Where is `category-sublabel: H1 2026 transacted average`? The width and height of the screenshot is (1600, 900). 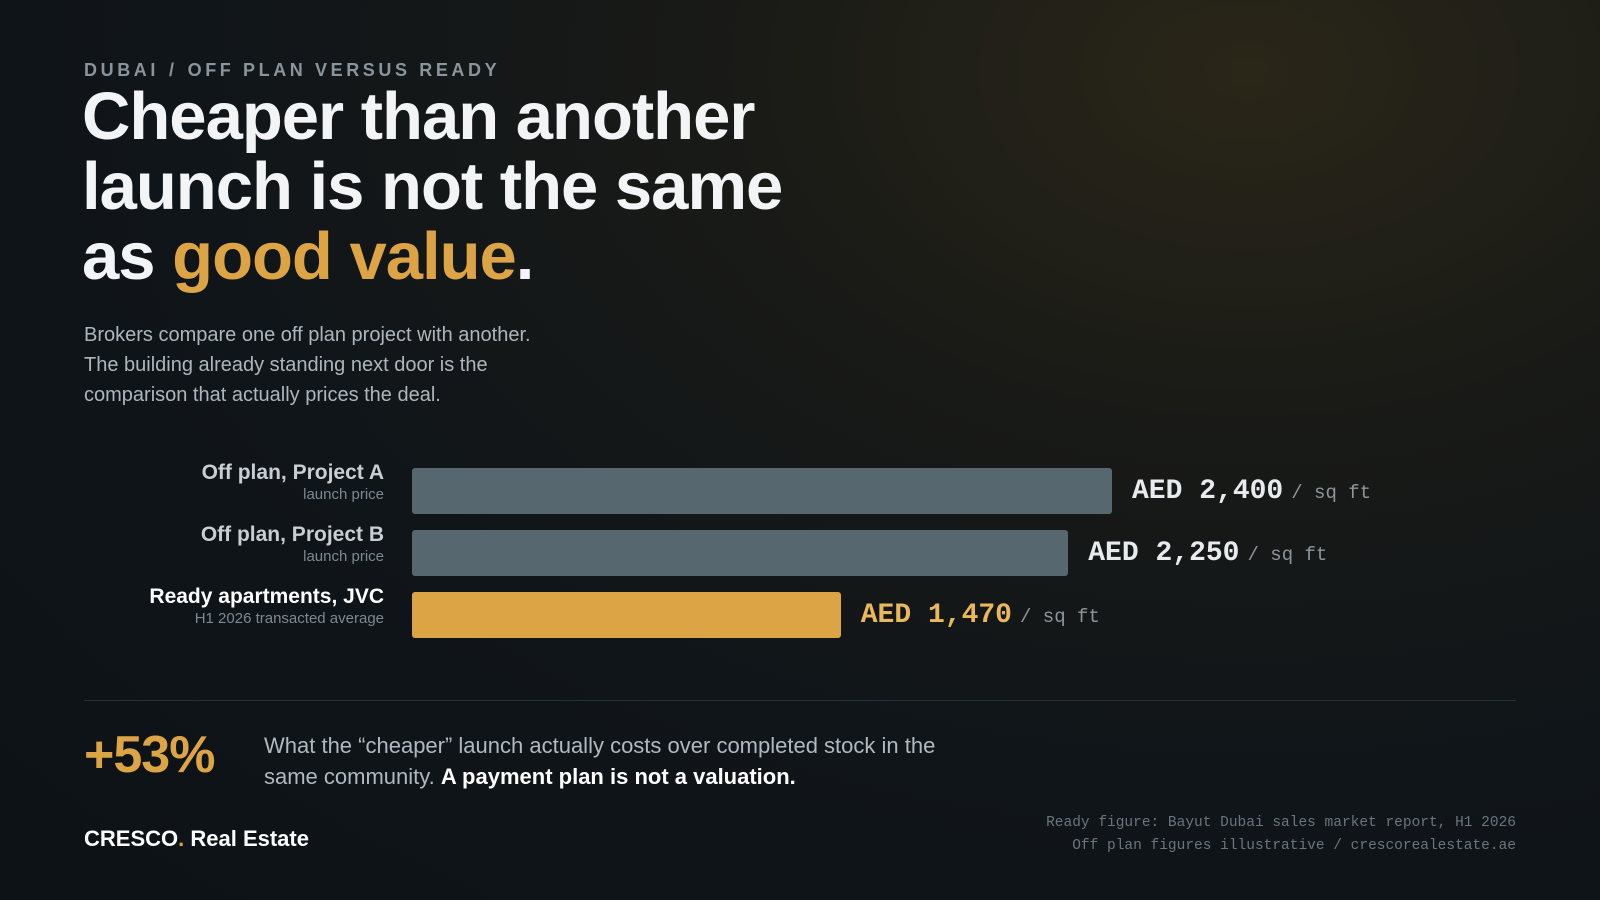 category-sublabel: H1 2026 transacted average is located at coordinates (289, 618).